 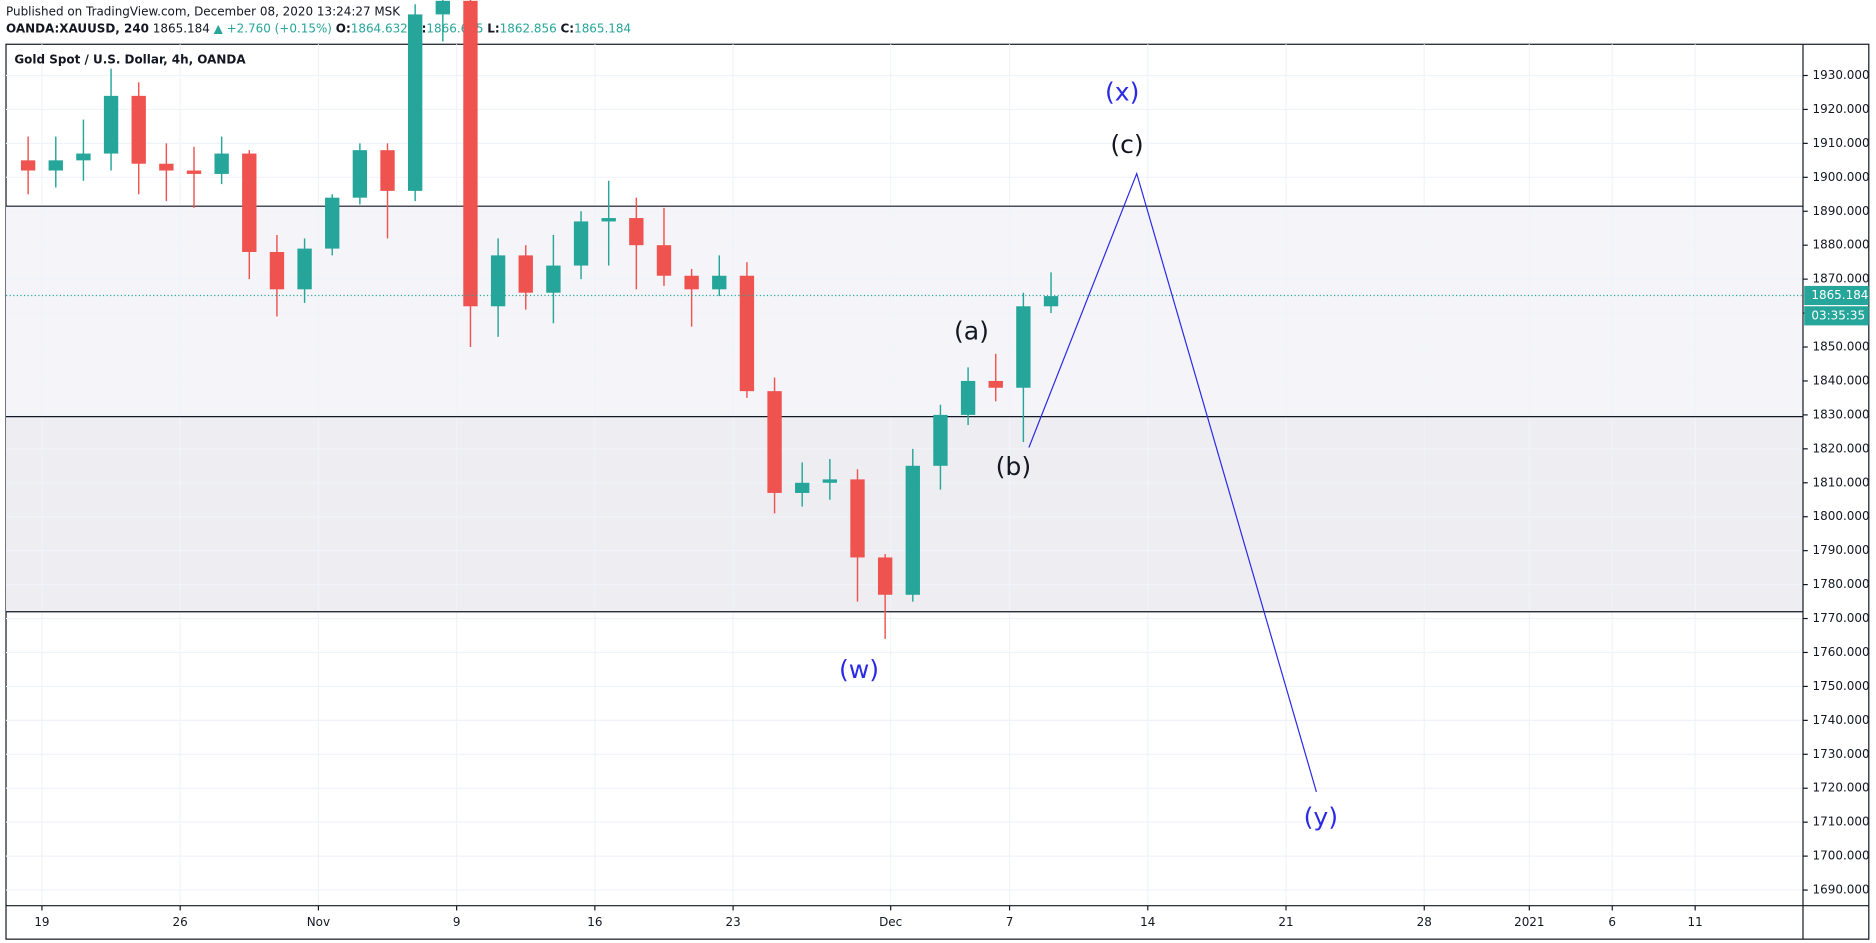 I want to click on wave-label: (c), so click(x=1126, y=144).